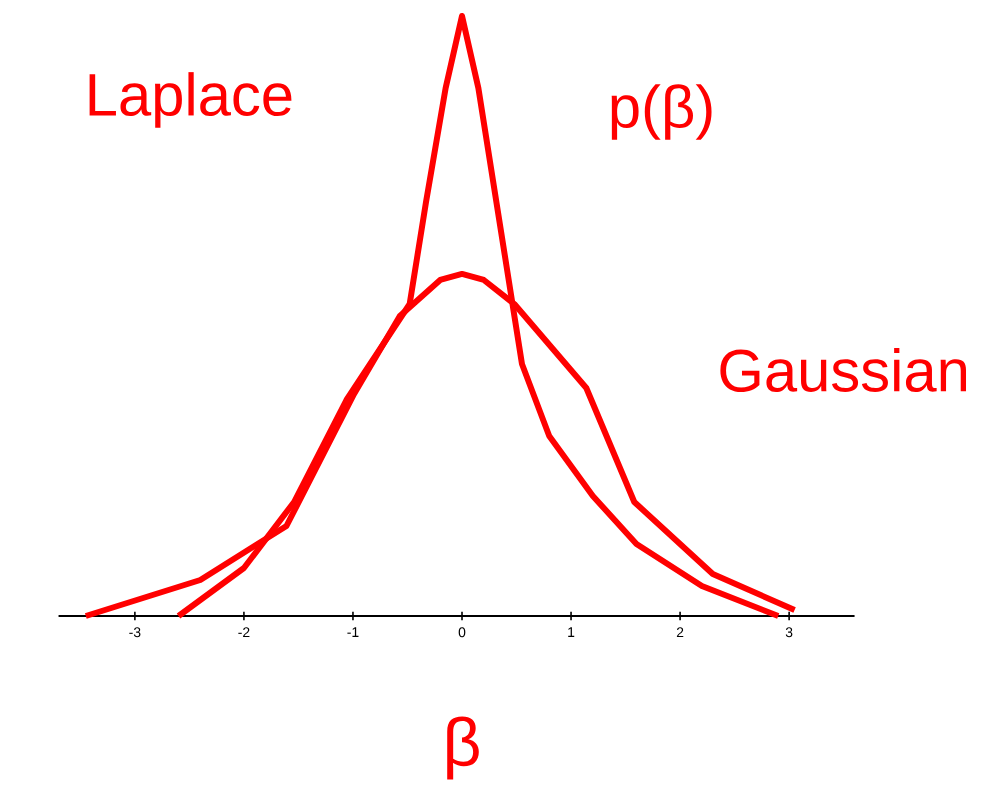 This screenshot has width=1008, height=806. Describe the element at coordinates (463, 748) in the screenshot. I see `x-axis-title: β` at that location.